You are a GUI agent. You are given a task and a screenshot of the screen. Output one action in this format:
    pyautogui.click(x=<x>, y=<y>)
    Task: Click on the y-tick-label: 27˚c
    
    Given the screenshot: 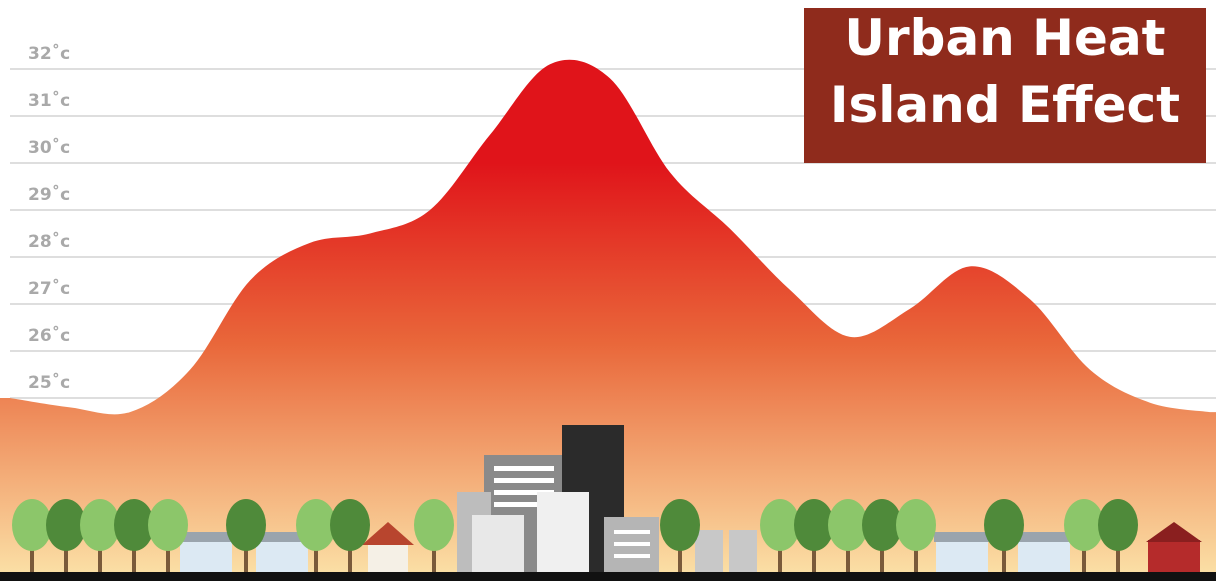 What is the action you would take?
    pyautogui.click(x=49, y=288)
    